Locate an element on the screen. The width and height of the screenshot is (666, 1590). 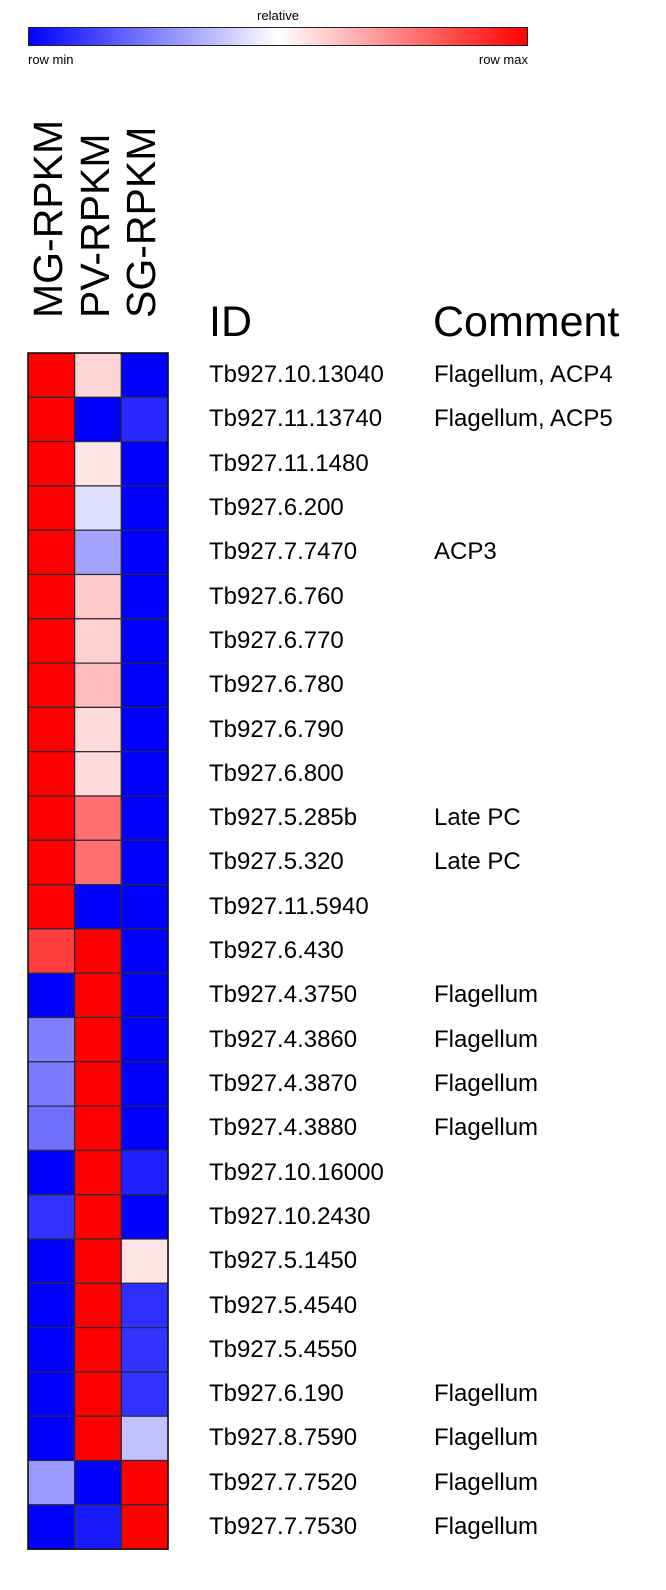
row-id-label: Tb927.8.7590 is located at coordinates (283, 1438).